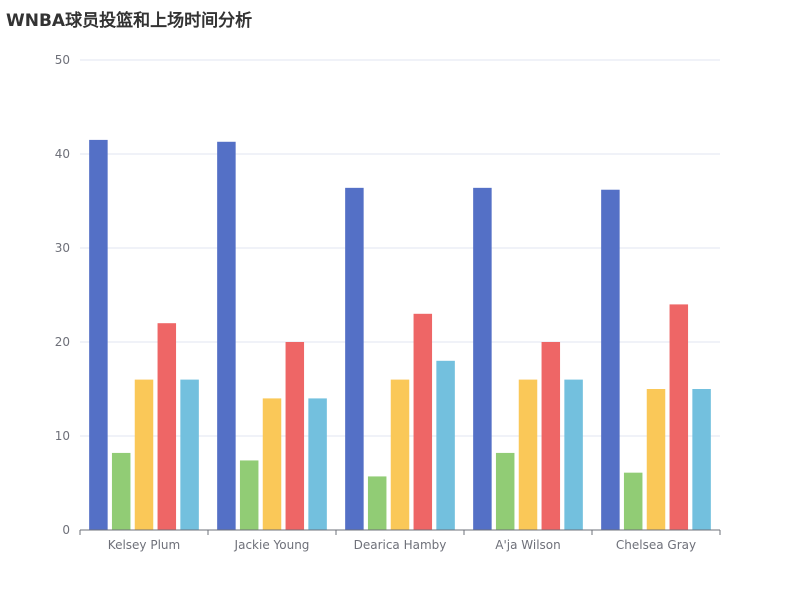 This screenshot has width=800, height=600. What do you see at coordinates (62, 436) in the screenshot?
I see `y-tick-label: 10` at bounding box center [62, 436].